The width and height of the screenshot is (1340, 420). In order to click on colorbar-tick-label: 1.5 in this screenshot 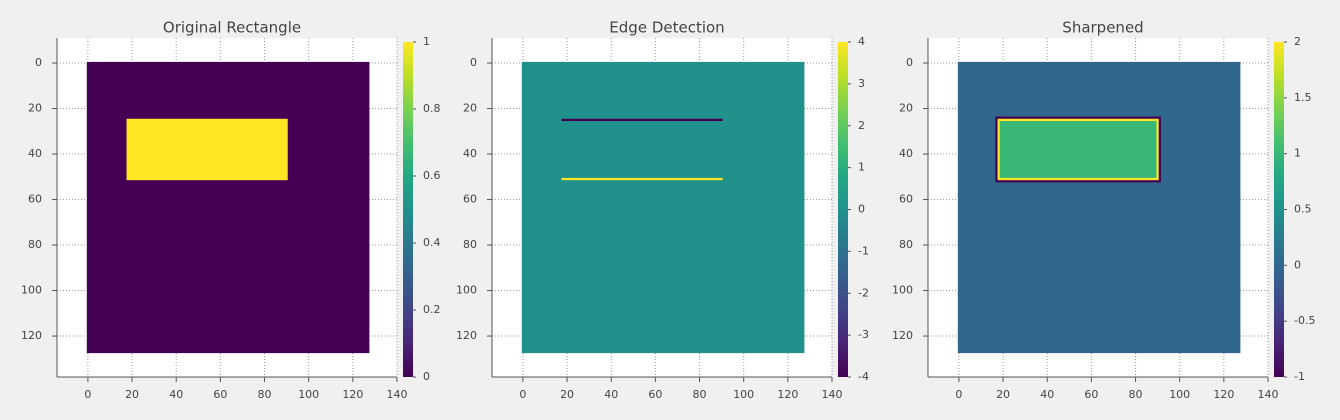, I will do `click(1303, 97)`.